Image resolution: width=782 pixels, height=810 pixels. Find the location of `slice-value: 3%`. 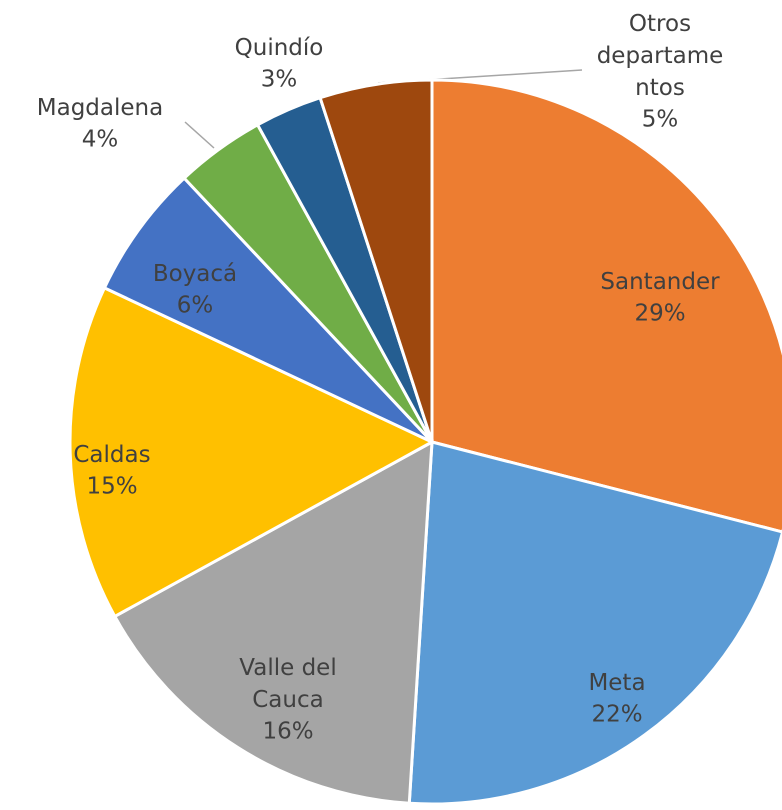

slice-value: 3% is located at coordinates (279, 80).